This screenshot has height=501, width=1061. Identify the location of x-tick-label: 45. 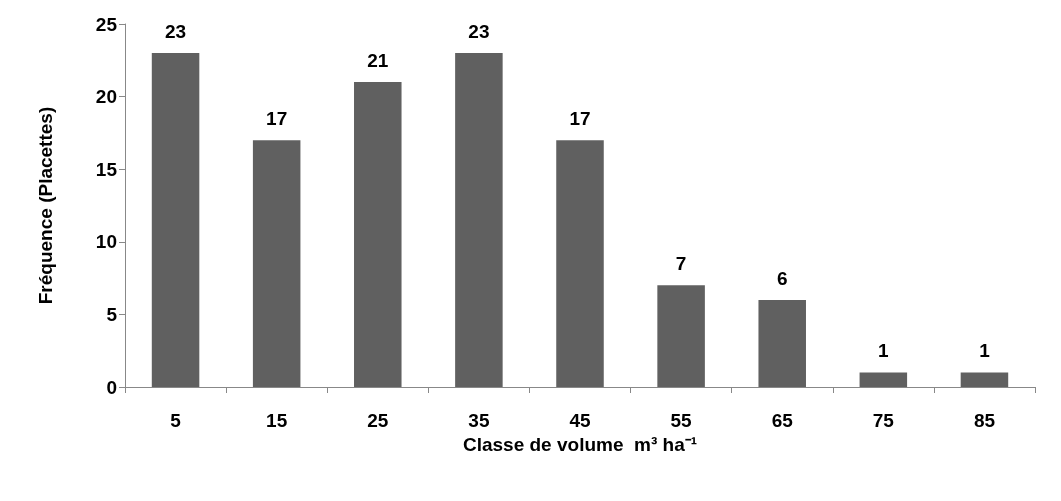
(580, 420).